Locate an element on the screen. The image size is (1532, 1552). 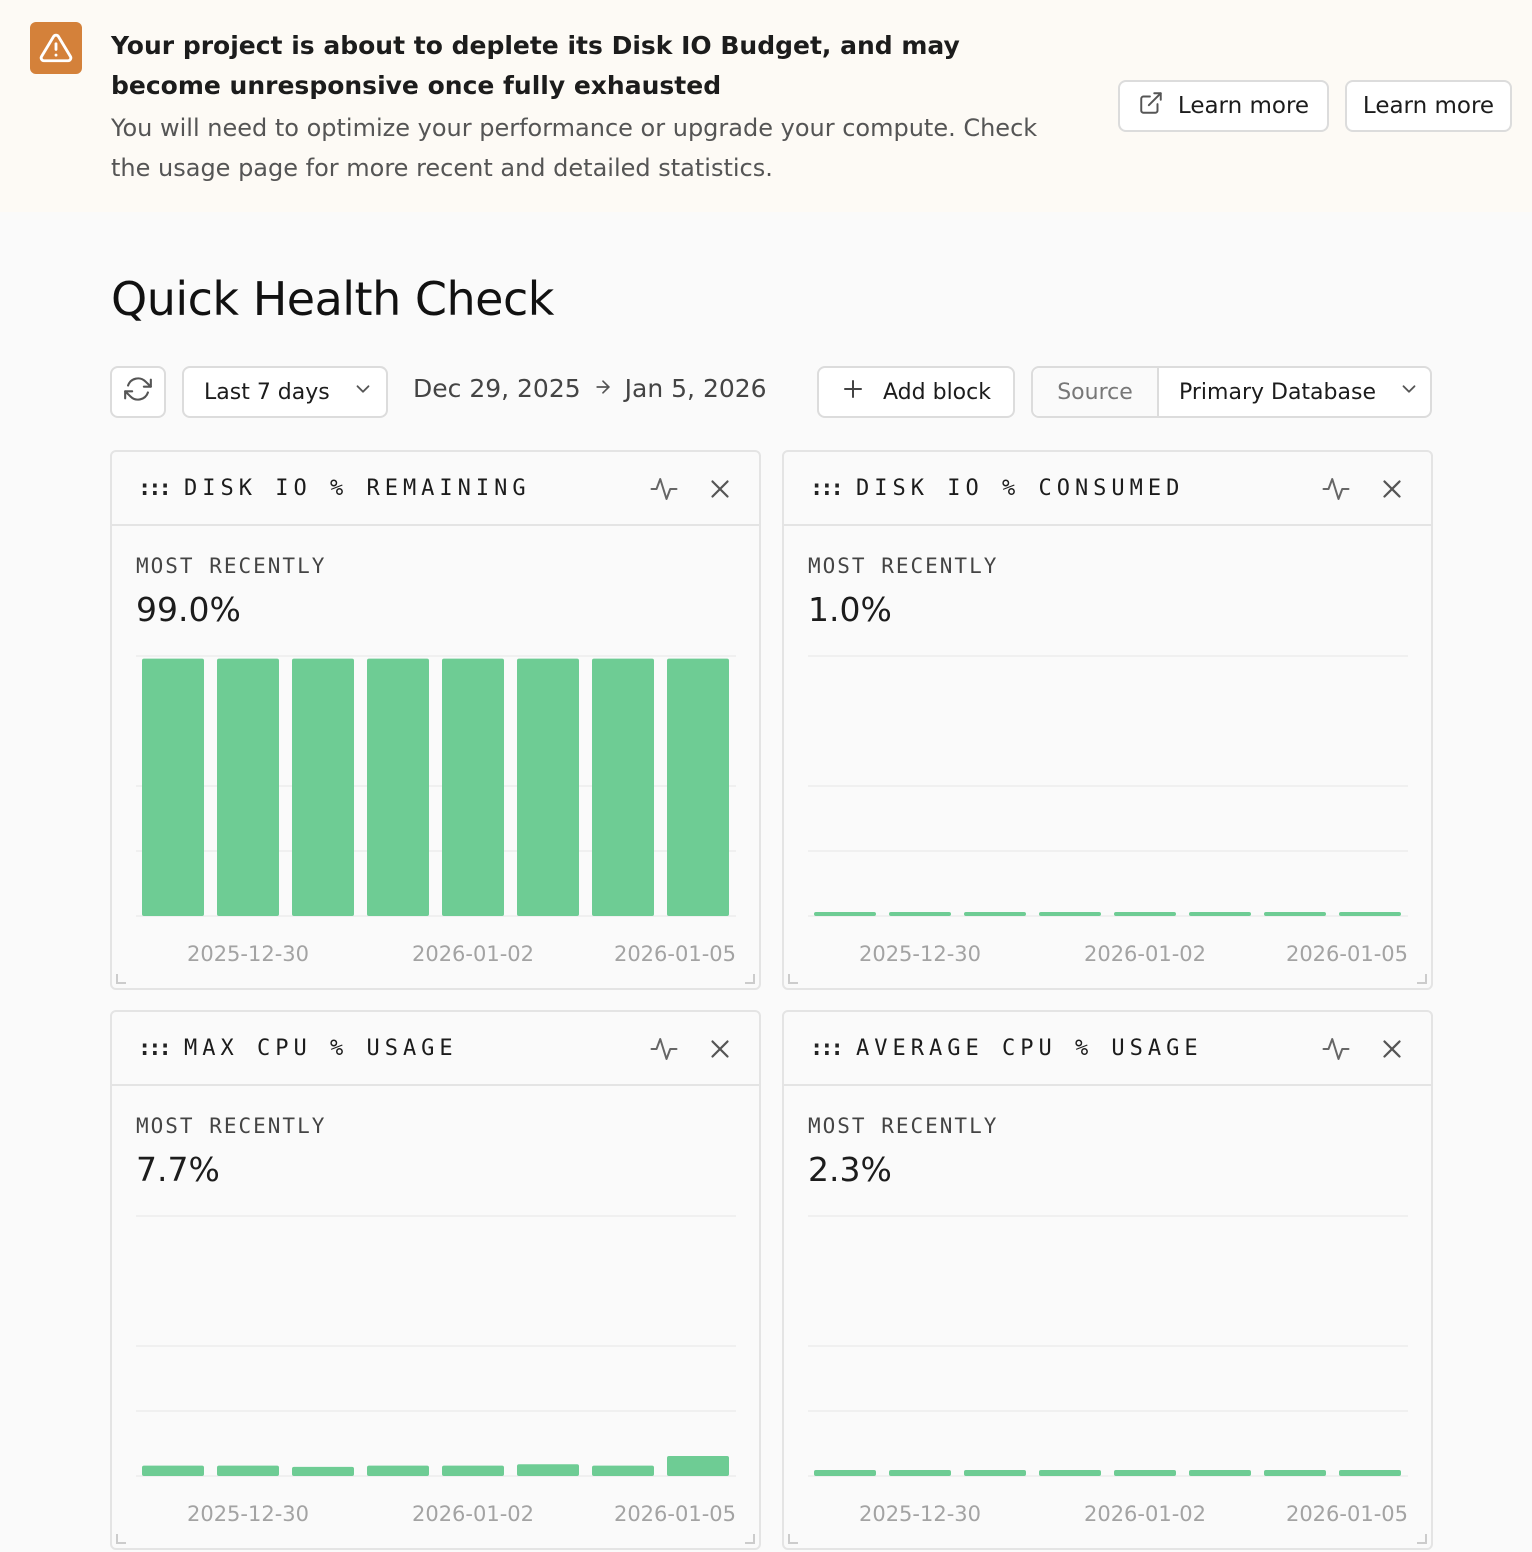
card-value: 99.0% is located at coordinates (188, 609).